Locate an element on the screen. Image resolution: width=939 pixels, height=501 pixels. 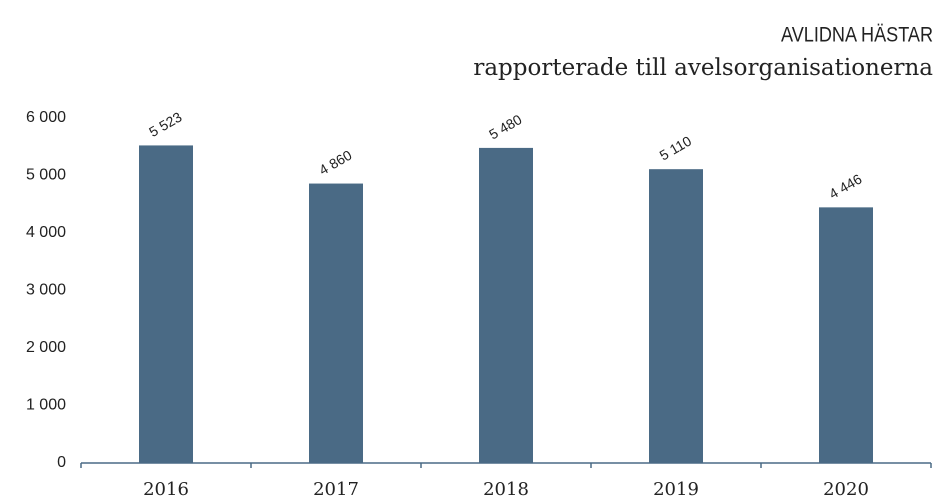
chart-title: AVLIDNA HÄSTAR is located at coordinates (857, 35).